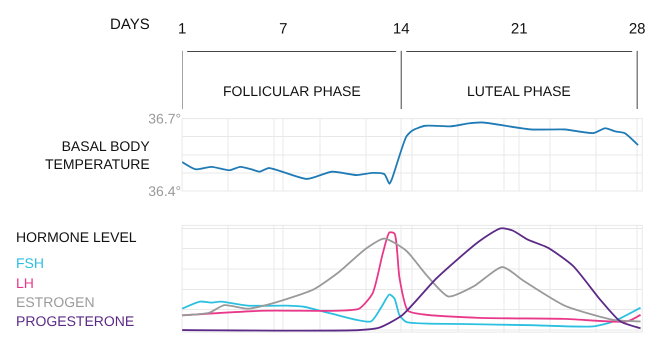  Describe the element at coordinates (519, 29) in the screenshot. I see `x-tick-label: 21` at that location.